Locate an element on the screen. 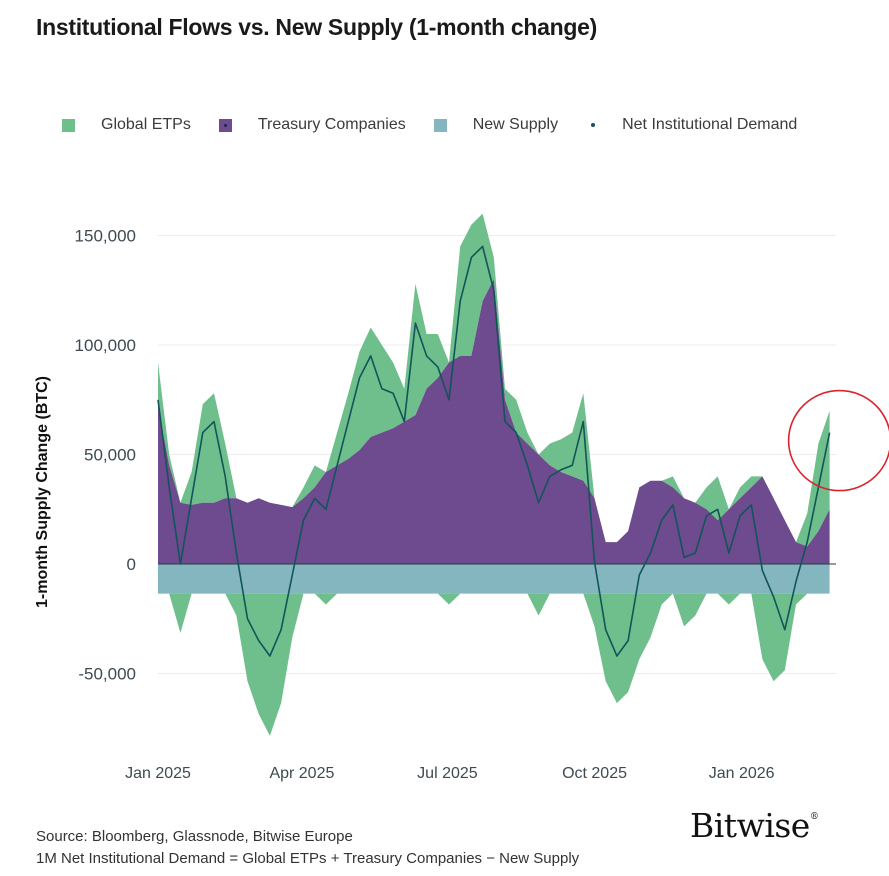  bitwise-logo: Bitwise® is located at coordinates (754, 825).